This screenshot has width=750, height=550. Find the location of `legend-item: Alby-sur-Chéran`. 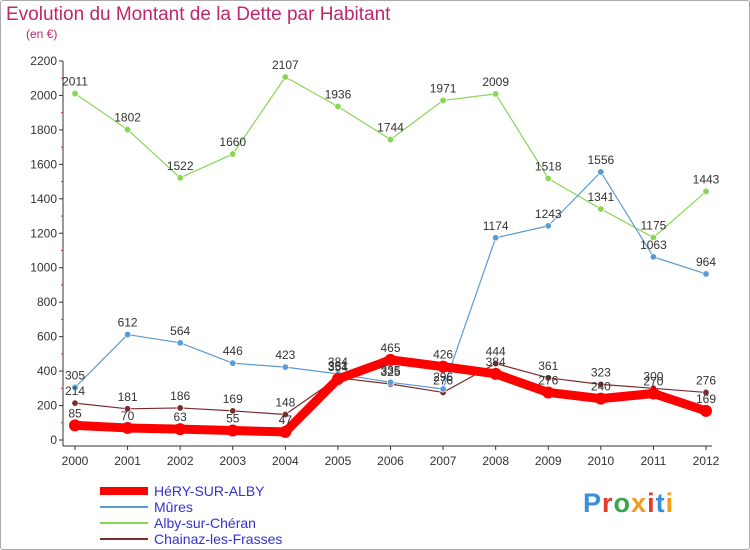

legend-item: Alby-sur-Chéran is located at coordinates (191, 523).